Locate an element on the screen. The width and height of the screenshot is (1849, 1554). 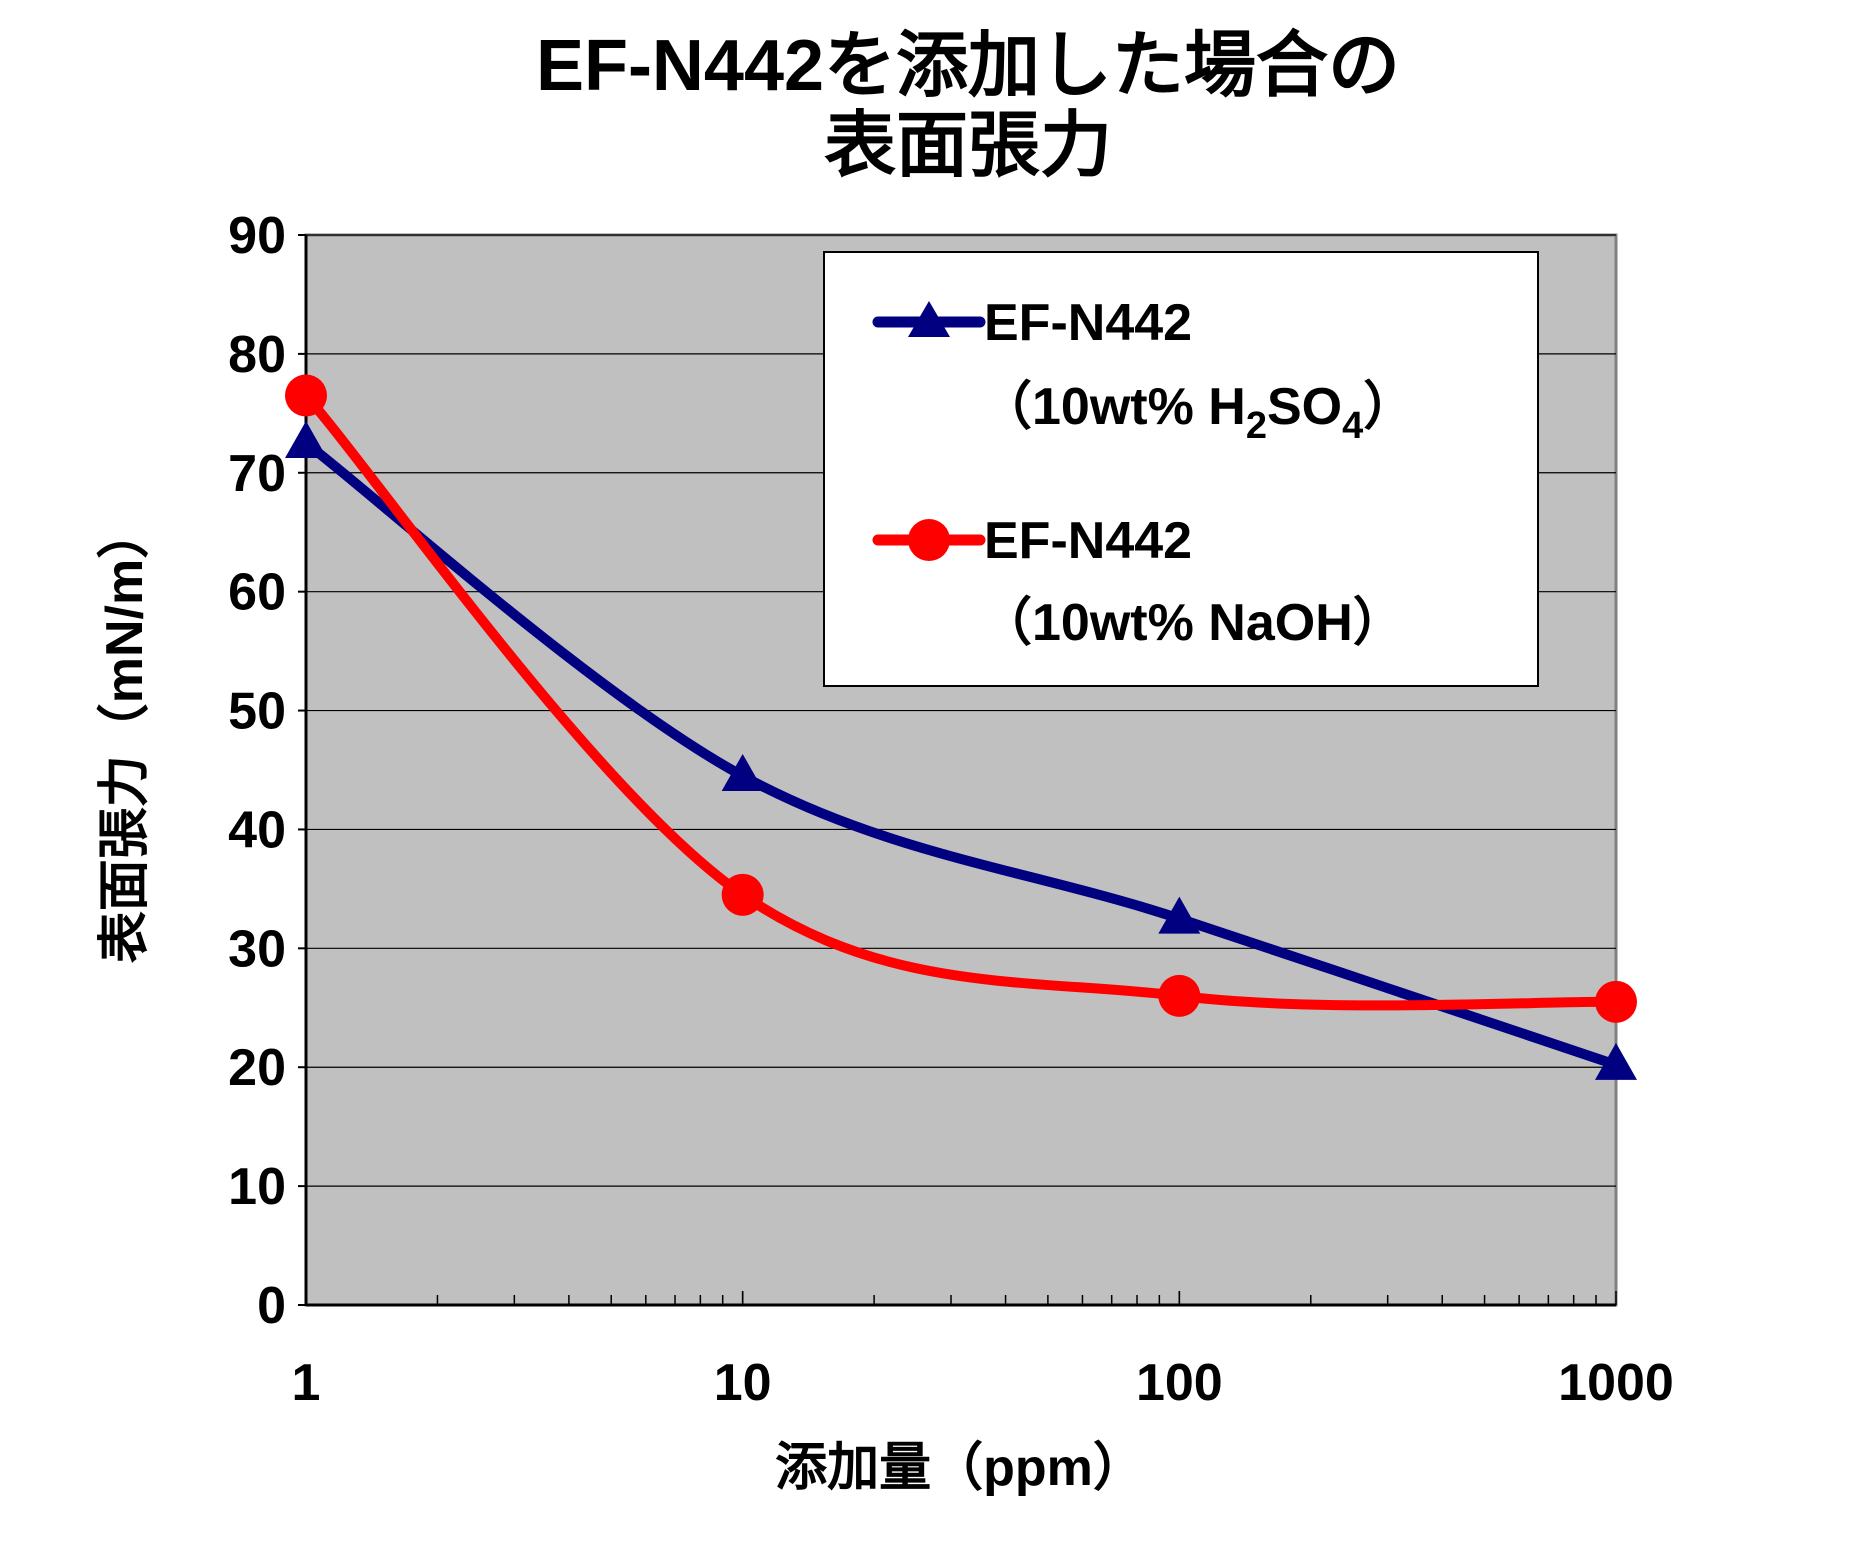
legend-label-2-line2: （10wt% NaOH） is located at coordinates (1192, 623).